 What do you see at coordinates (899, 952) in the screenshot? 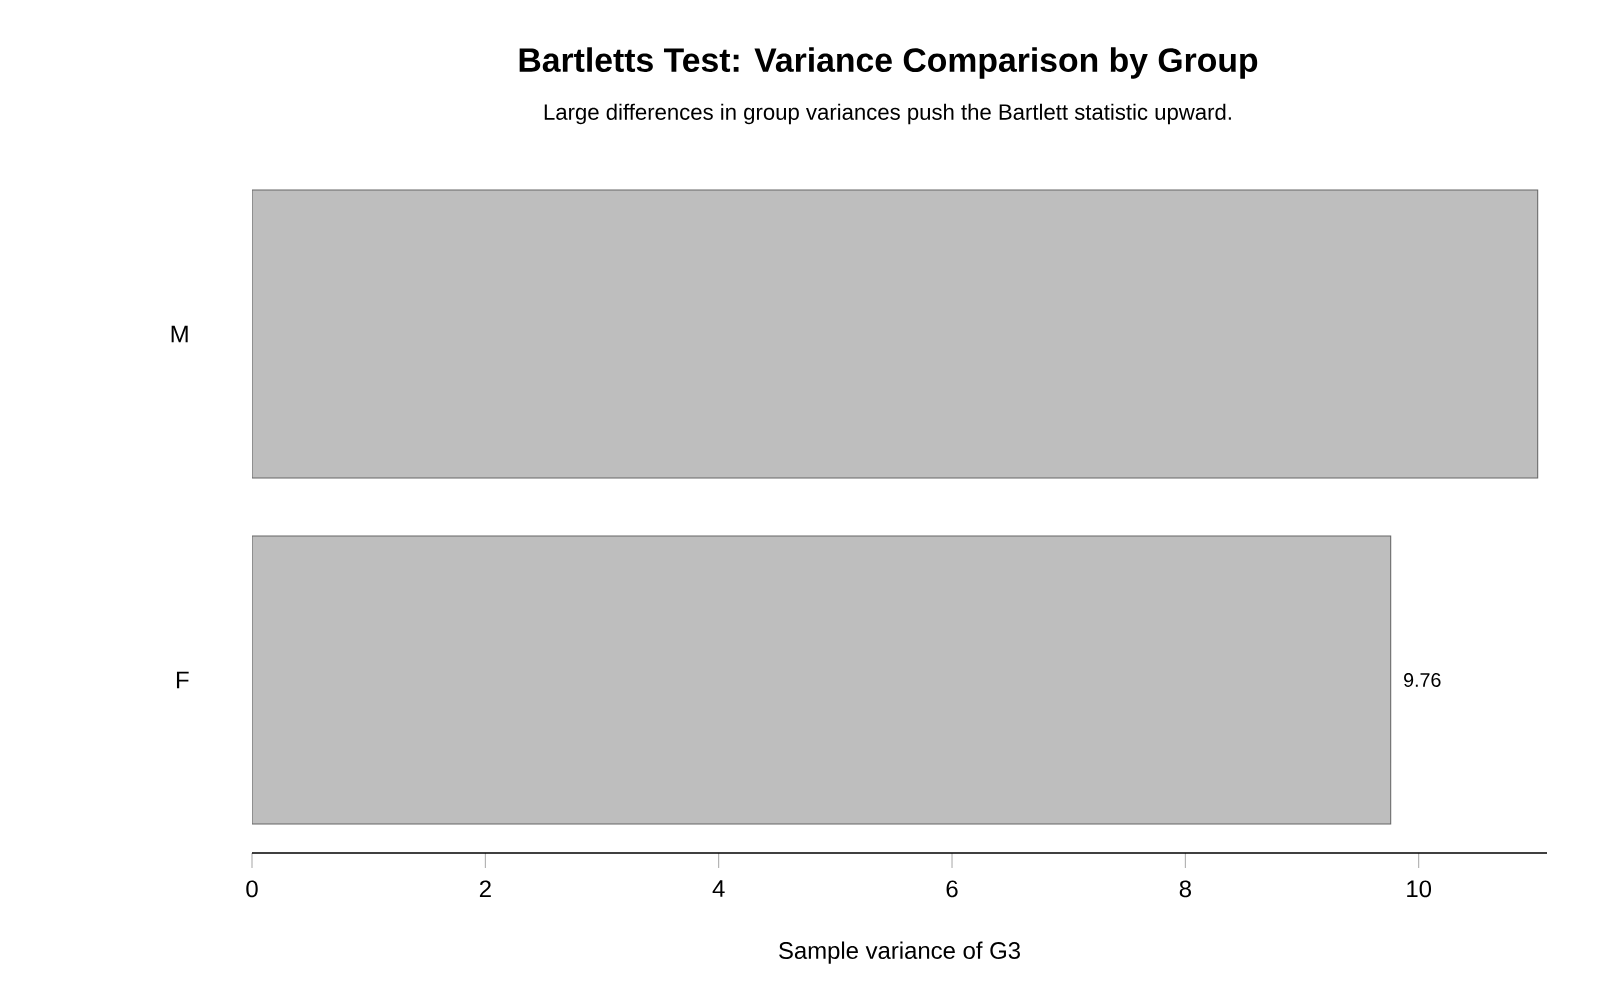
I see `x-axis-title: Sample variance of G3` at bounding box center [899, 952].